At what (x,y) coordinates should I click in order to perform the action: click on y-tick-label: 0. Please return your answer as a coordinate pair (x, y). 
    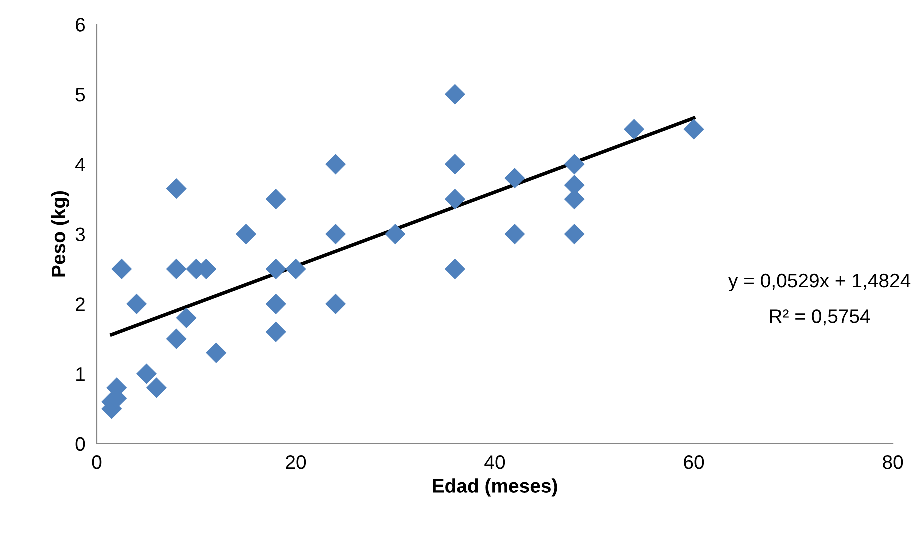
    Looking at the image, I should click on (81, 444).